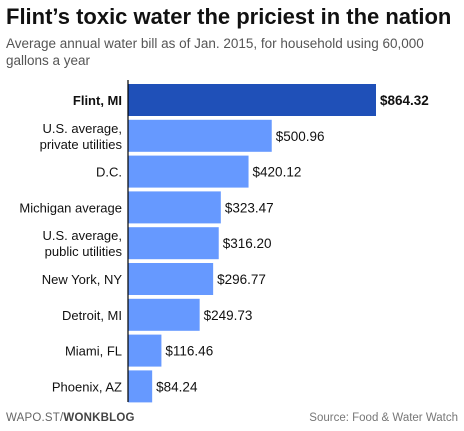 This screenshot has width=464, height=431. Describe the element at coordinates (383, 418) in the screenshot. I see `footer-source: Source: Food & Water Watch` at that location.